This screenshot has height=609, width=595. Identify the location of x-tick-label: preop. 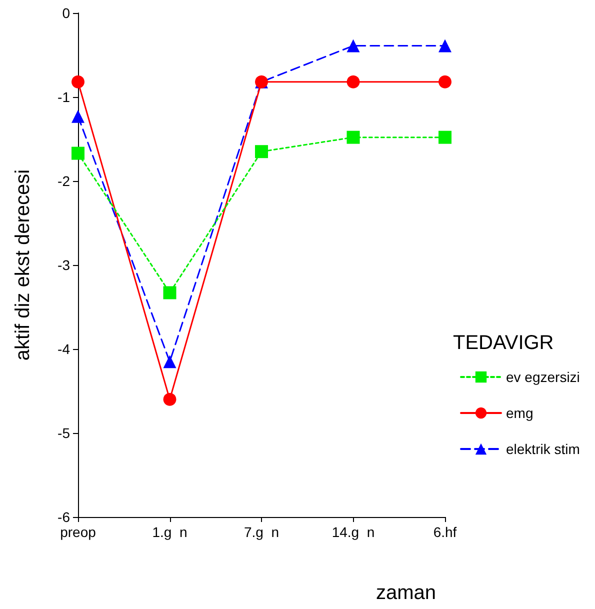
(78, 532).